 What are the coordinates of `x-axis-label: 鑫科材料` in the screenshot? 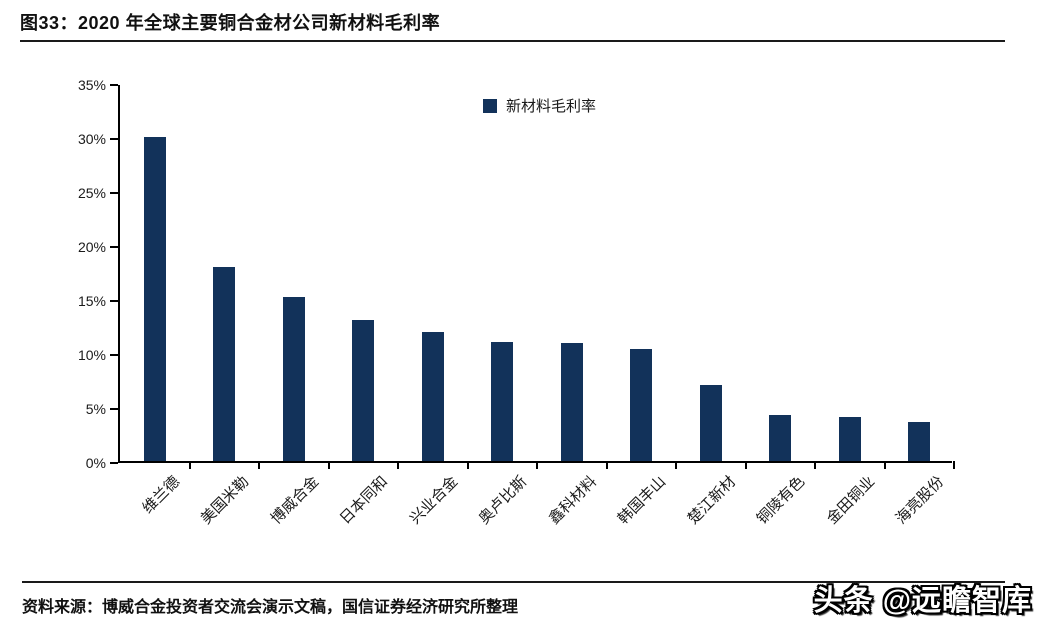 It's located at (572, 500).